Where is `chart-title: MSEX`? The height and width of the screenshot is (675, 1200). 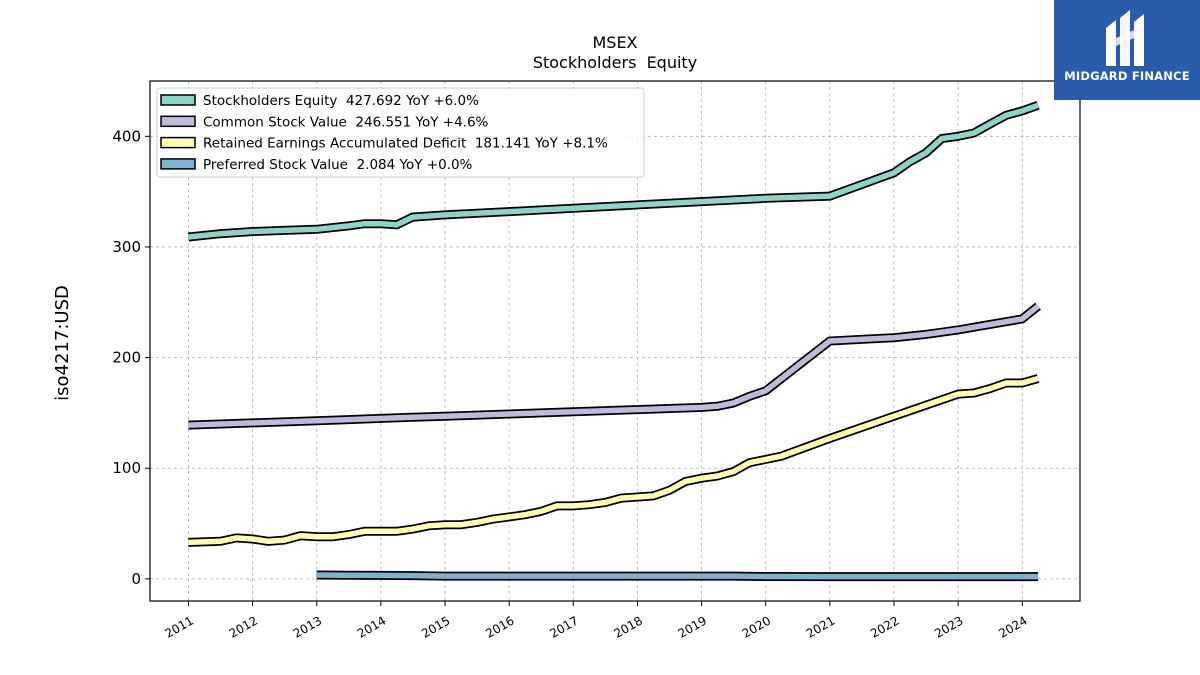
chart-title: MSEX is located at coordinates (614, 42).